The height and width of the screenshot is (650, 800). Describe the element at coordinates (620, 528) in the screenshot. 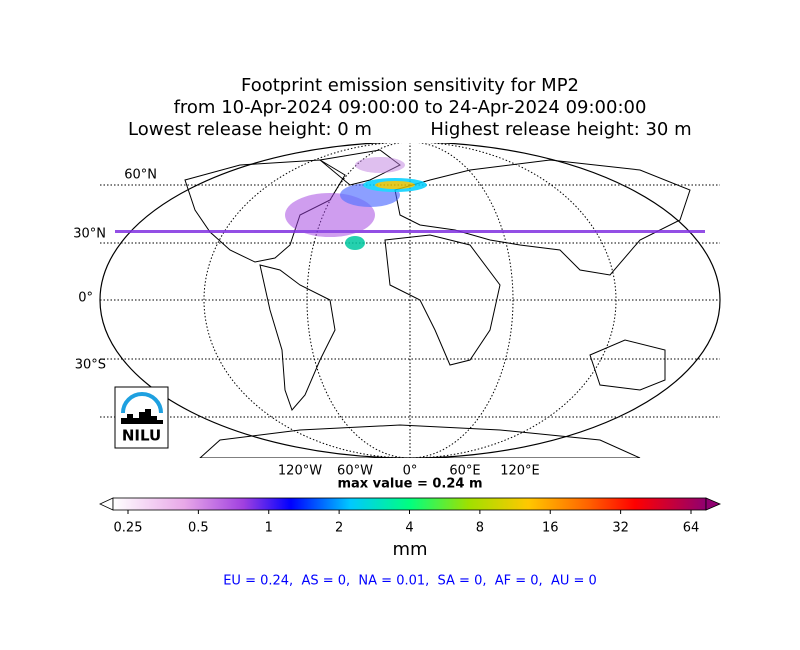

I see `colorbar-tick-label: 32` at that location.